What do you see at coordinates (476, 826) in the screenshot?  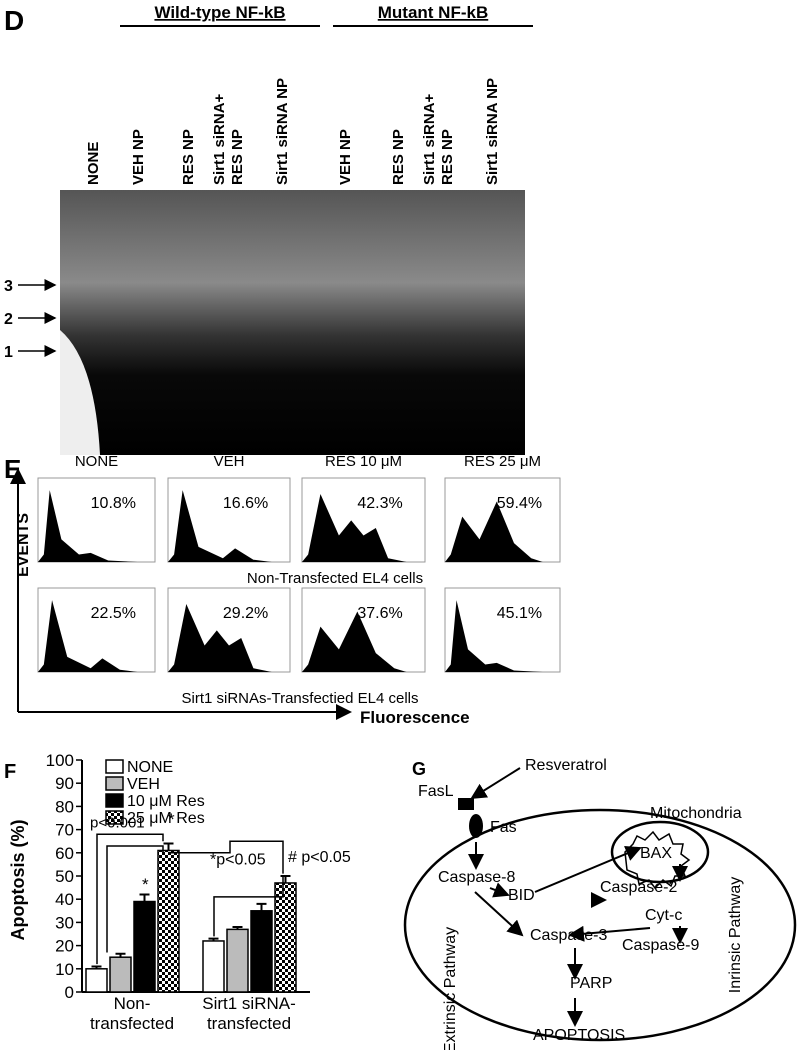 I see `fas-shape` at bounding box center [476, 826].